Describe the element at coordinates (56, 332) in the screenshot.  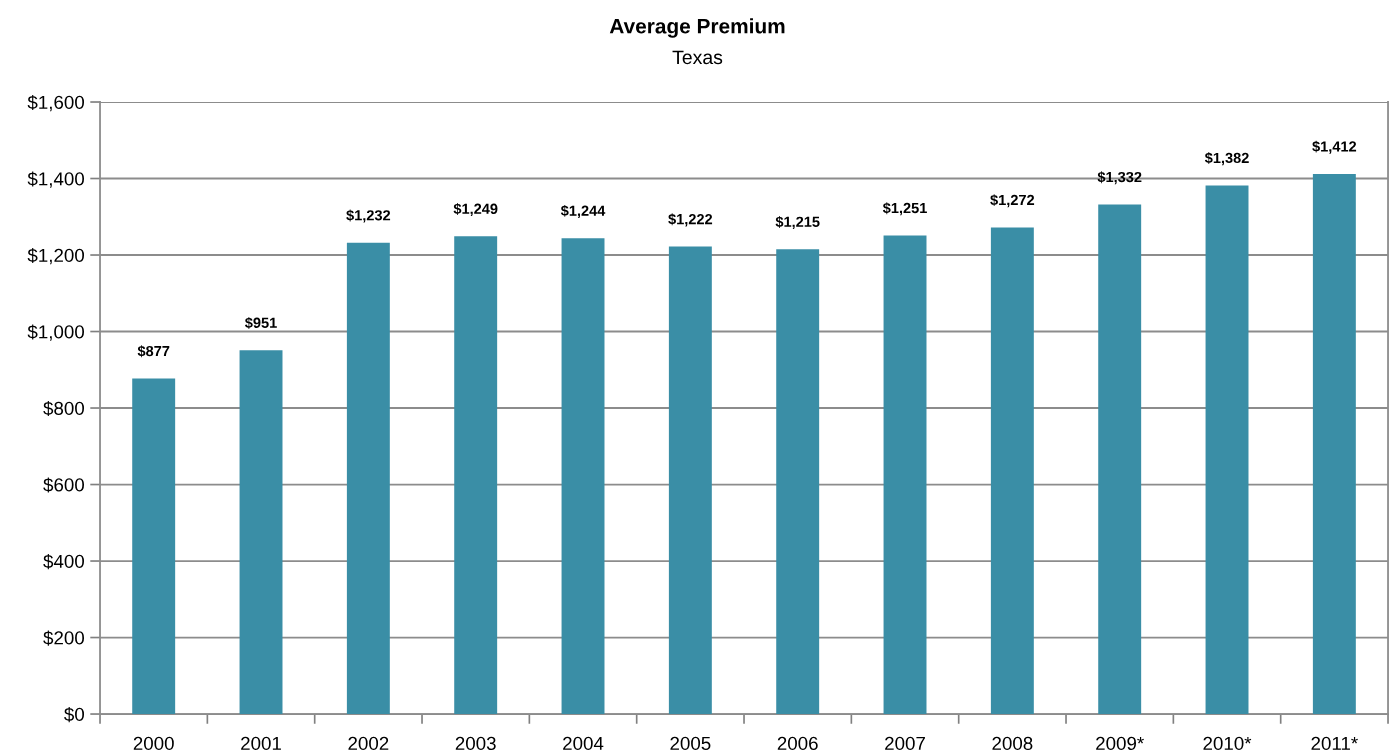
I see `y-tick-label: $1,000` at that location.